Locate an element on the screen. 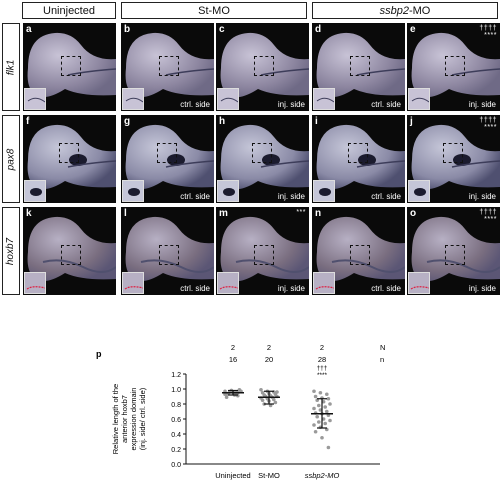 Image resolution: width=500 pixels, height=495 pixels. panel-letter: e is located at coordinates (413, 29).